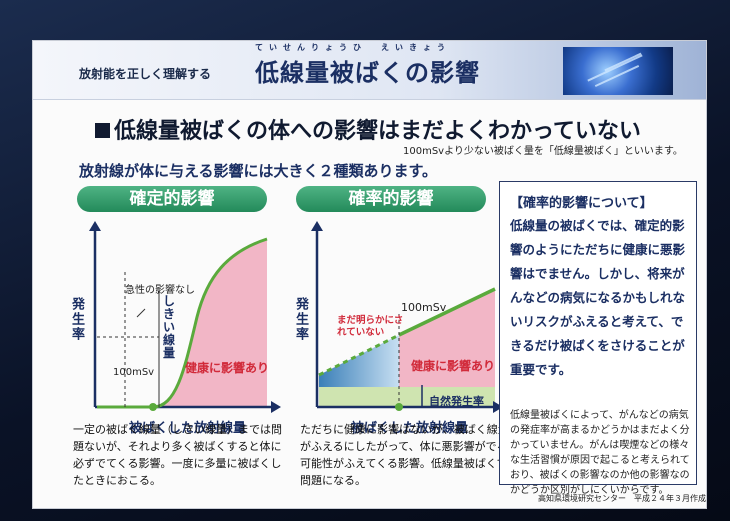  I want to click on deterministic-dose-mark: 100mSv, so click(134, 372).